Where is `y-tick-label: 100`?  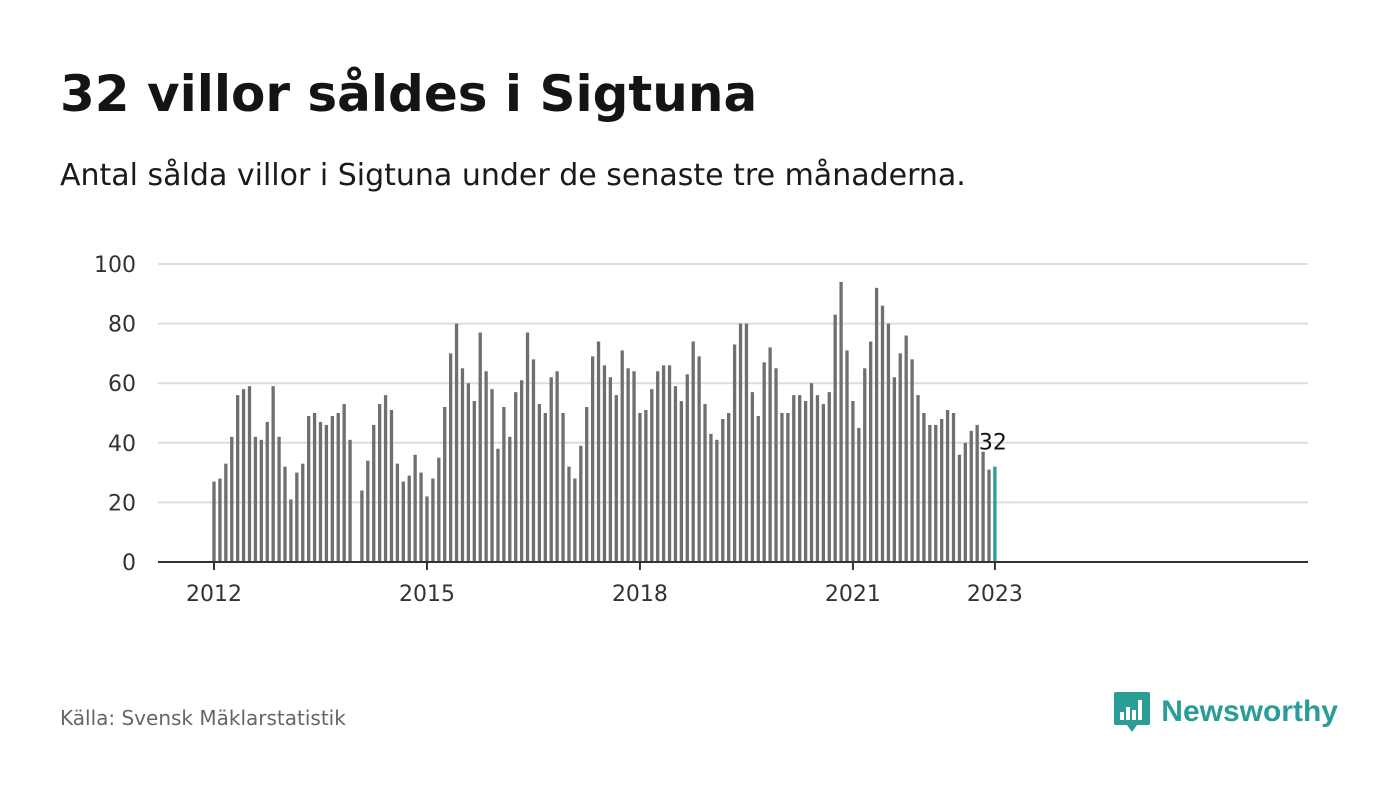 y-tick-label: 100 is located at coordinates (115, 265).